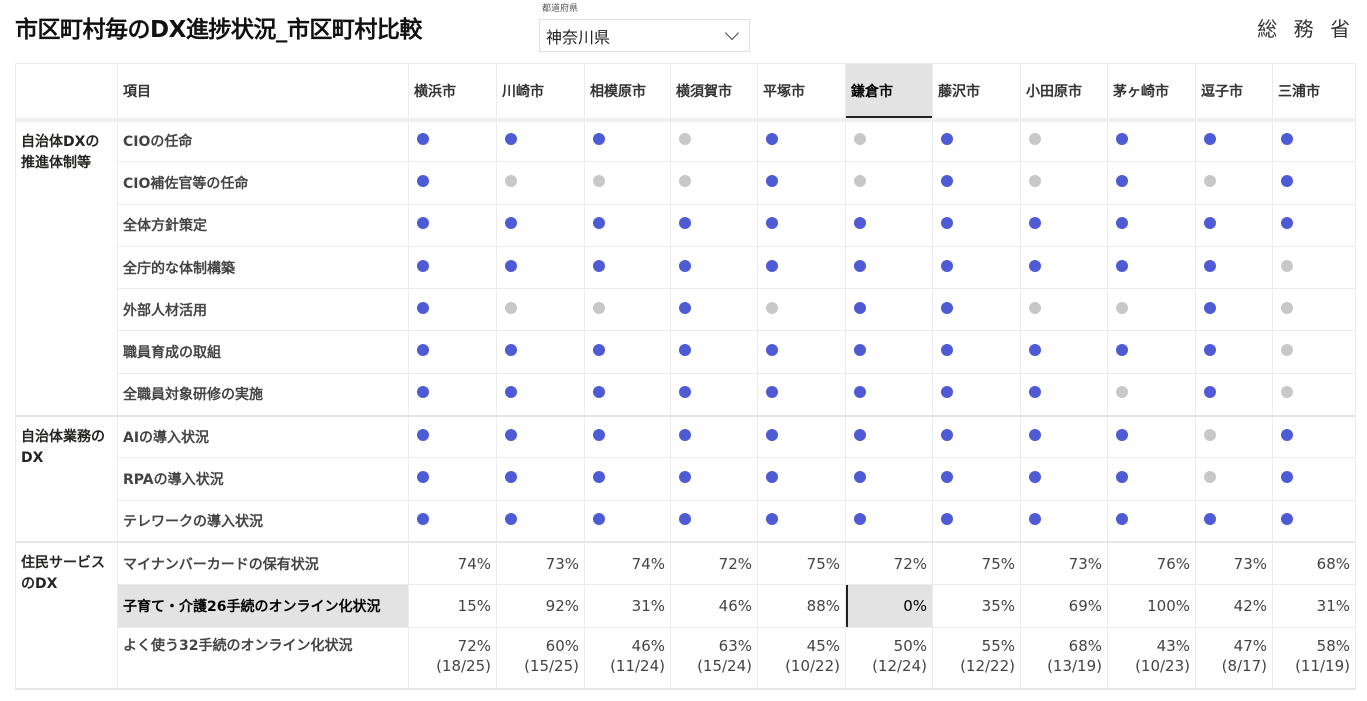  Describe the element at coordinates (263, 267) in the screenshot. I see `item-label: 全庁的な体制構築` at that location.